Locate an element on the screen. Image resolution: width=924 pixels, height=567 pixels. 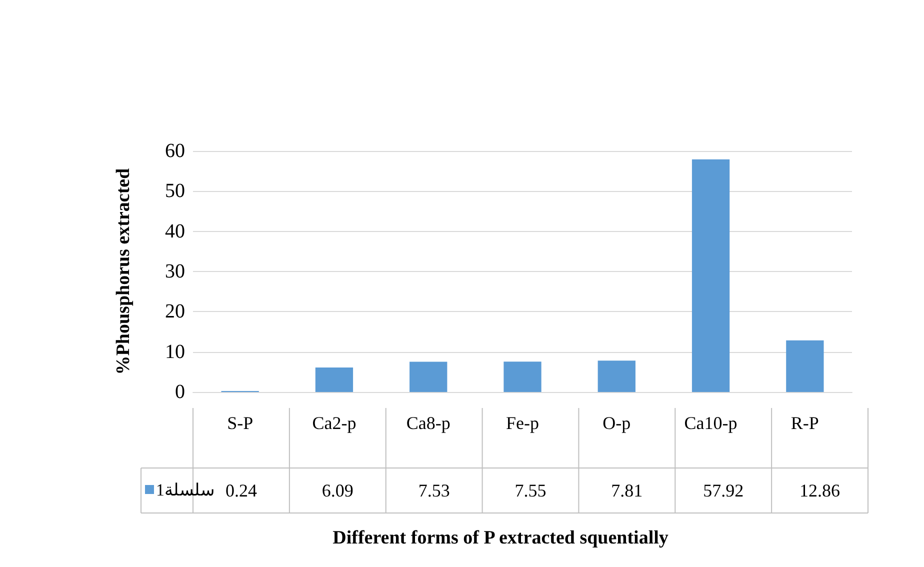
y-tick-label: 50 is located at coordinates (175, 191).